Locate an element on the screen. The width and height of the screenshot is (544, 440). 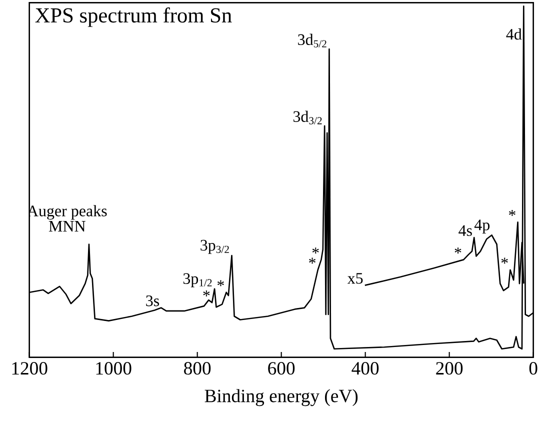
annotation: MNN is located at coordinates (67, 226).